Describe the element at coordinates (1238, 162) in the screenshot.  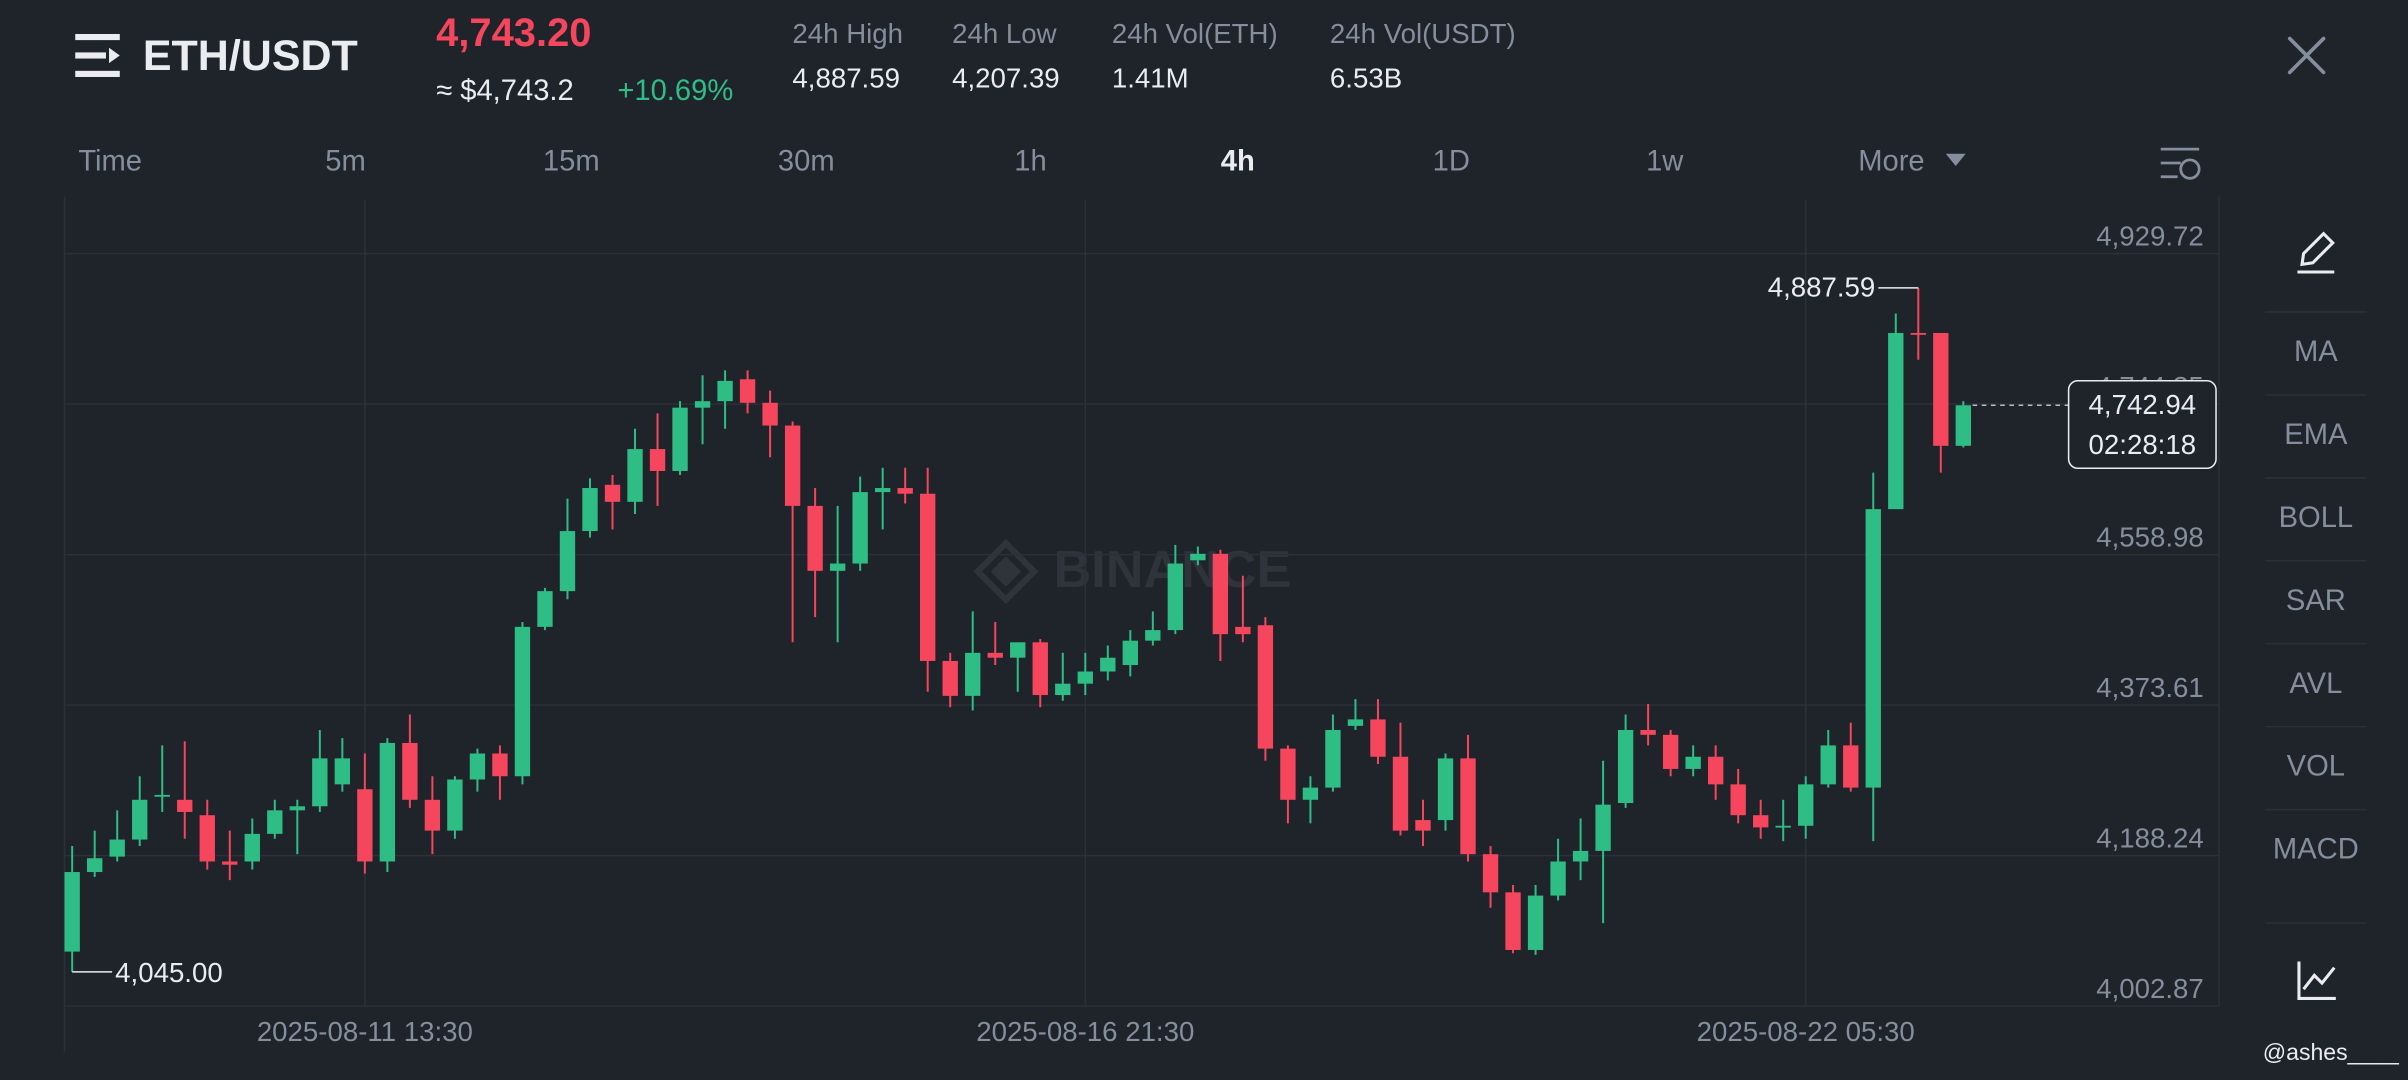
I see `interval-tab: 4h` at that location.